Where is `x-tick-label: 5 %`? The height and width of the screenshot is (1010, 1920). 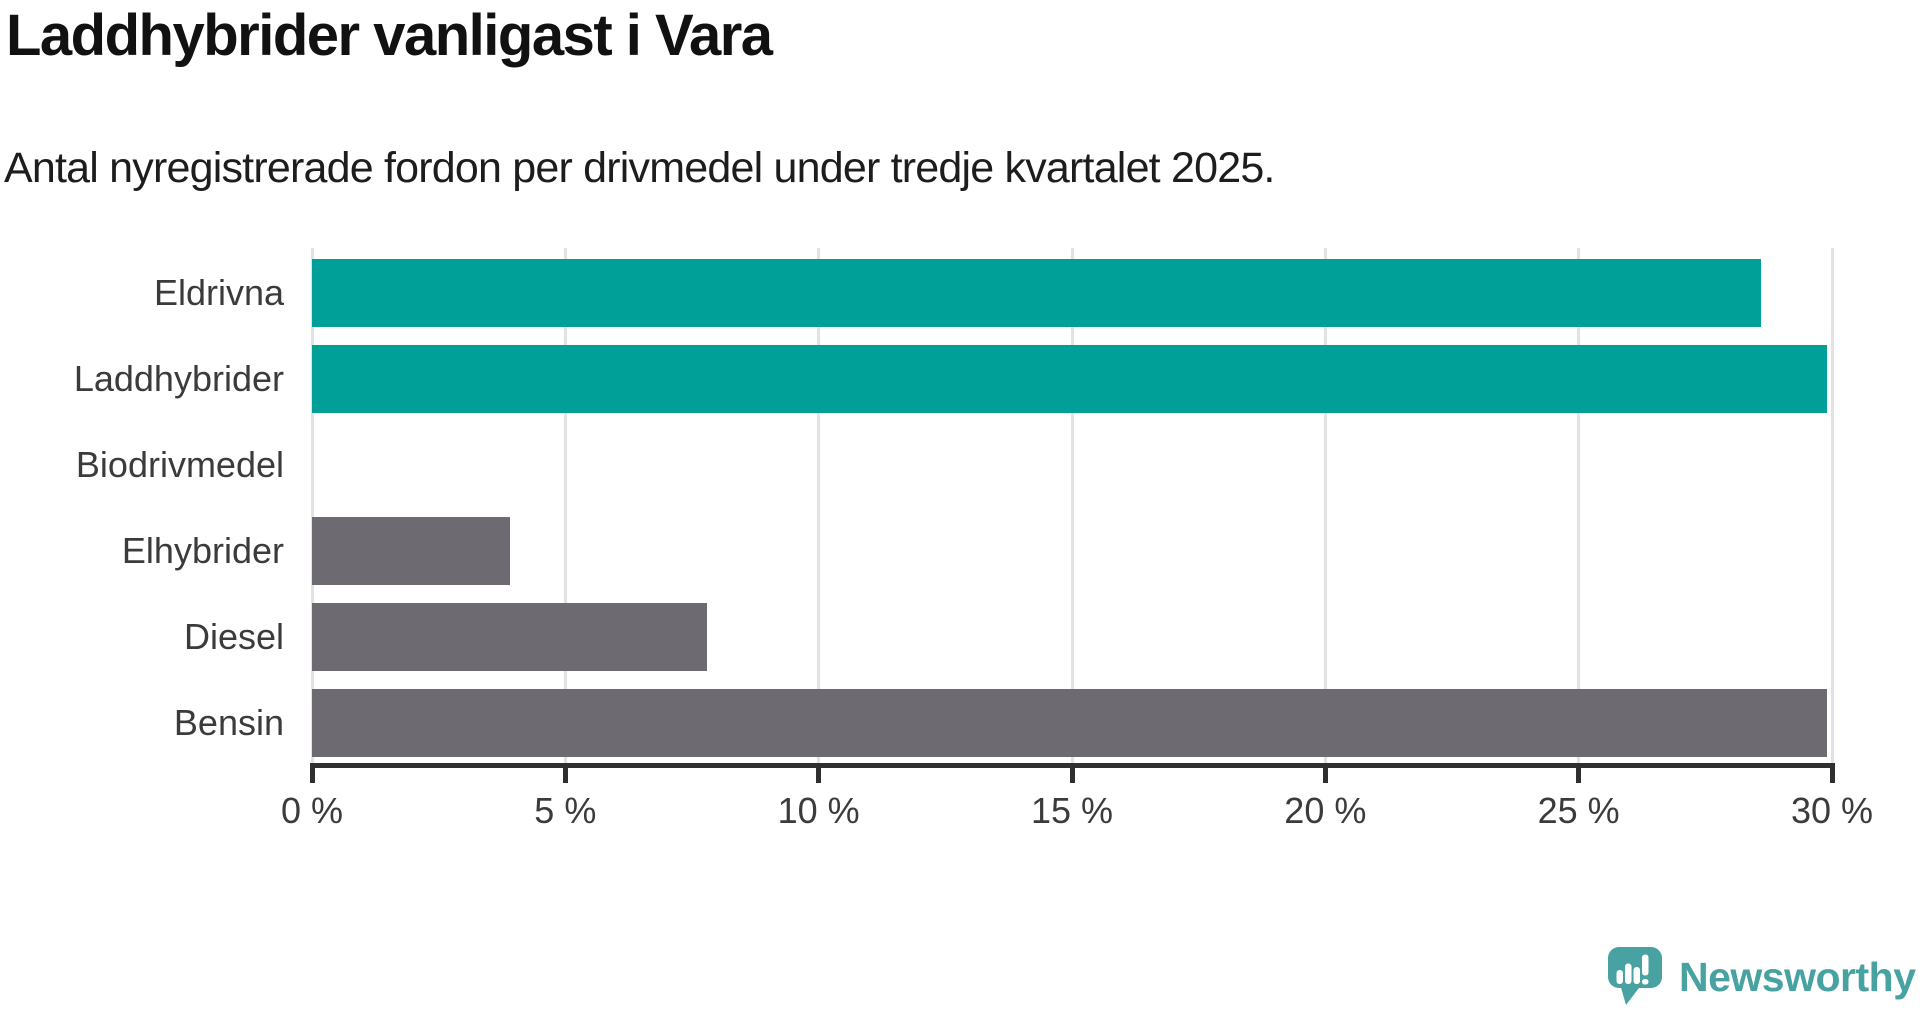
x-tick-label: 5 % is located at coordinates (565, 810).